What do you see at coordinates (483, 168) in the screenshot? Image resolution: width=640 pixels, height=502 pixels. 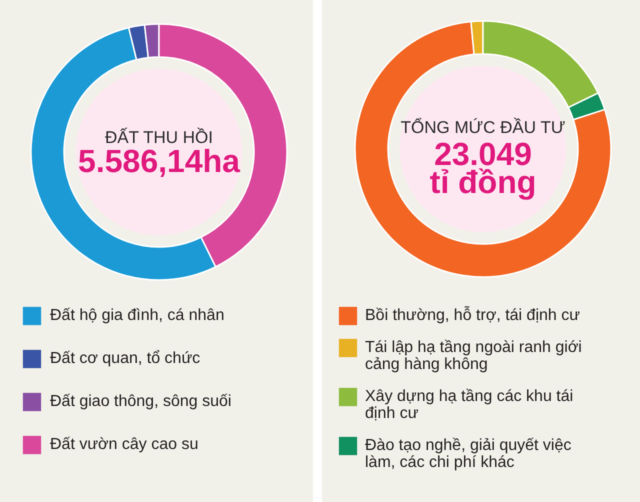 I see `text: 23.049 tỉ đồng` at bounding box center [483, 168].